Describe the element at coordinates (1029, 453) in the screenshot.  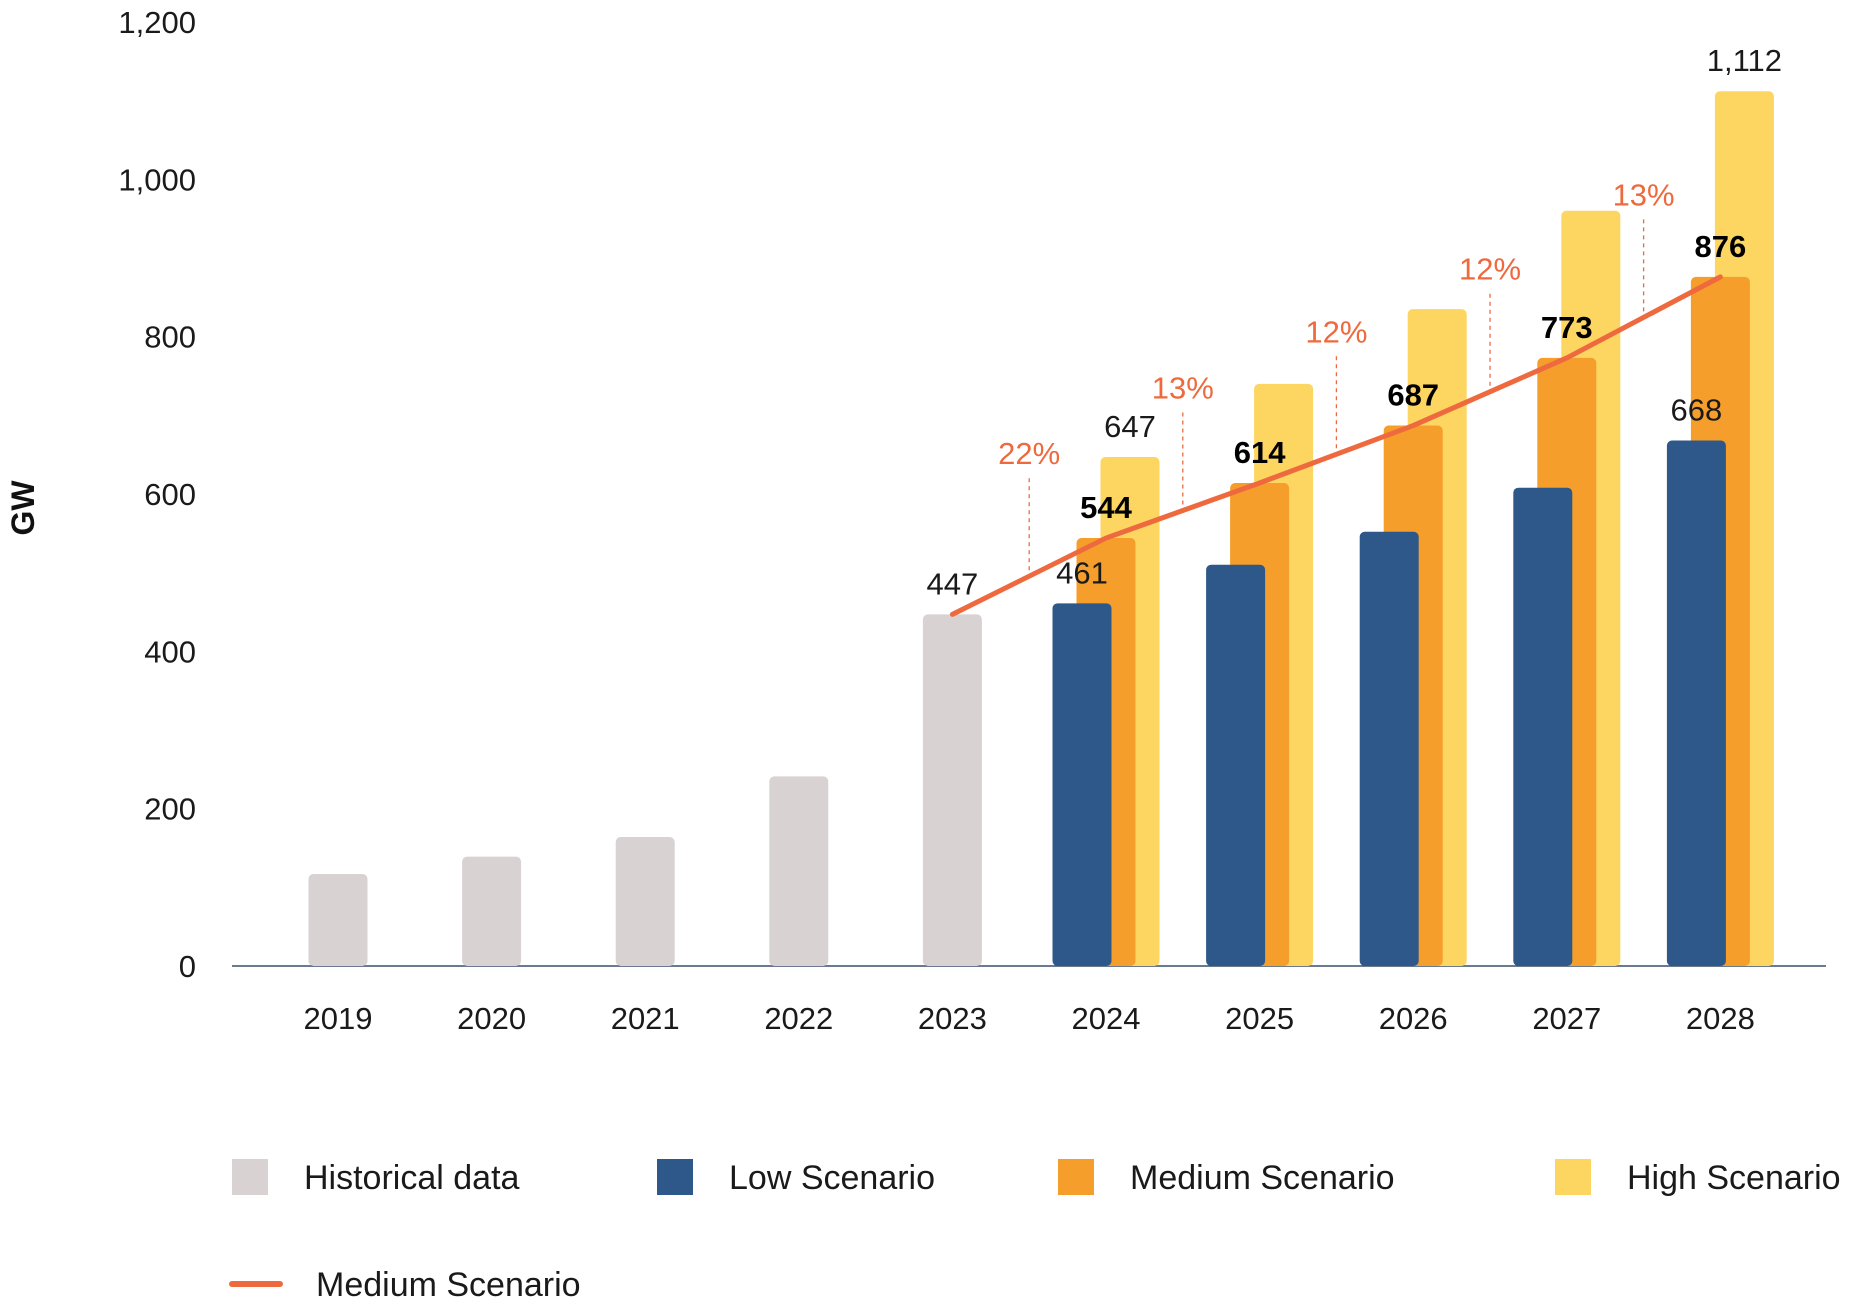
I see `growth-rate-label: 22%` at that location.